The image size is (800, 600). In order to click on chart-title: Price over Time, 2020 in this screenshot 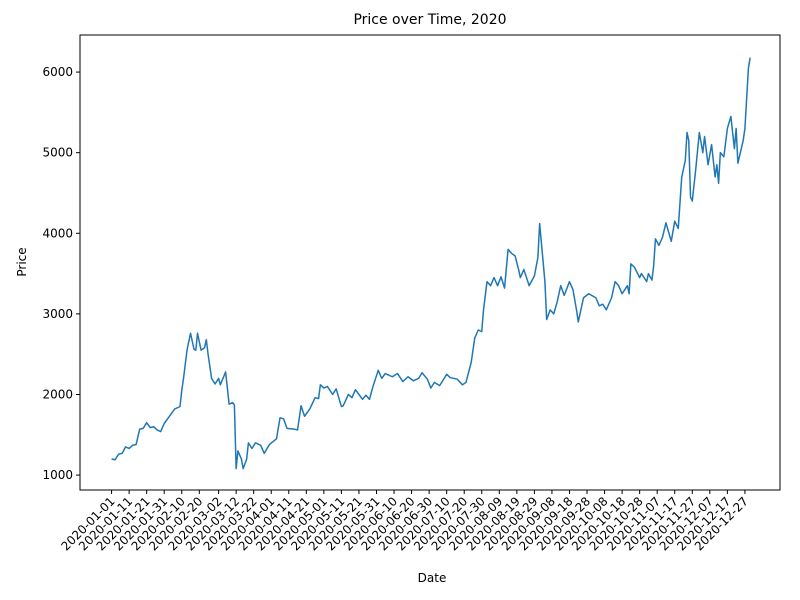, I will do `click(429, 20)`.